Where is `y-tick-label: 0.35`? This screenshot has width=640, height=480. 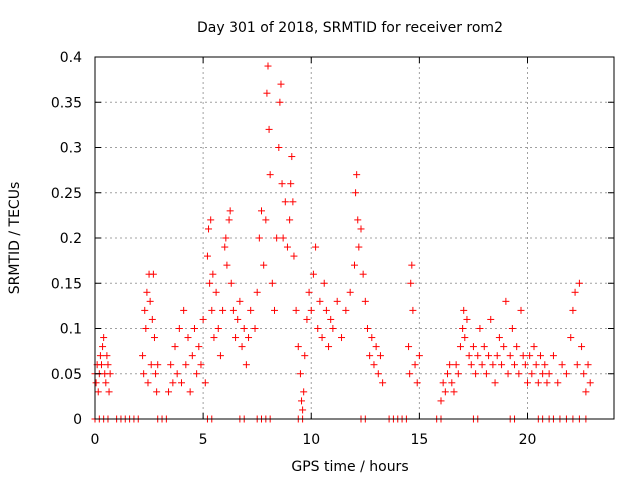
y-tick-label: 0.35 is located at coordinates (66, 103).